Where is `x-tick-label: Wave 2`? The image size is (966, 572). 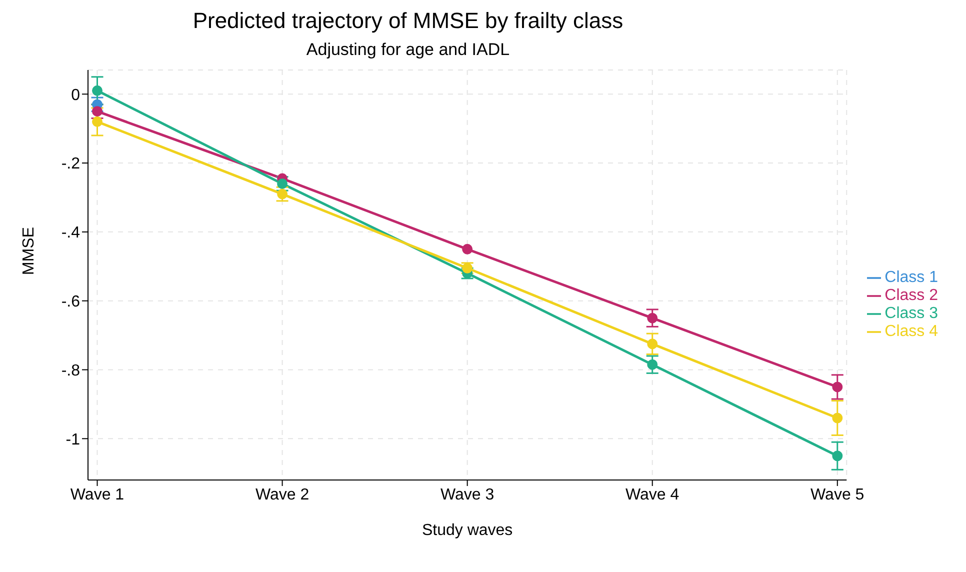 x-tick-label: Wave 2 is located at coordinates (282, 495).